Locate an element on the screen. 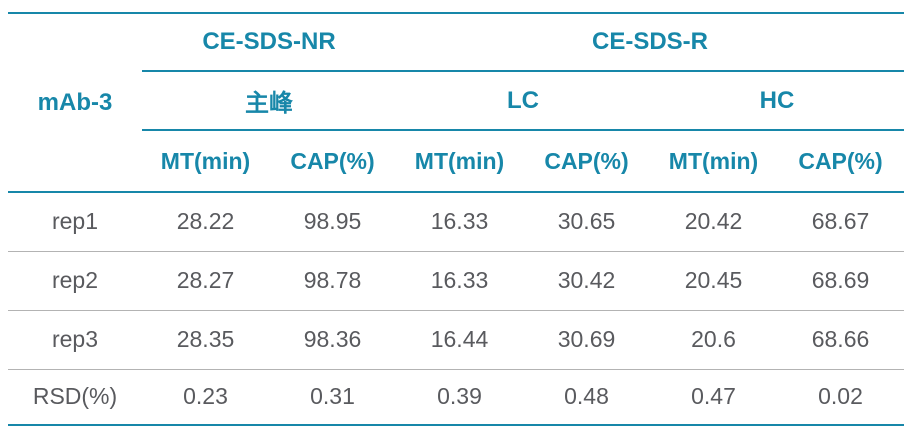 The height and width of the screenshot is (447, 912). subgroup-header-main-peak: 主峰 is located at coordinates (269, 101).